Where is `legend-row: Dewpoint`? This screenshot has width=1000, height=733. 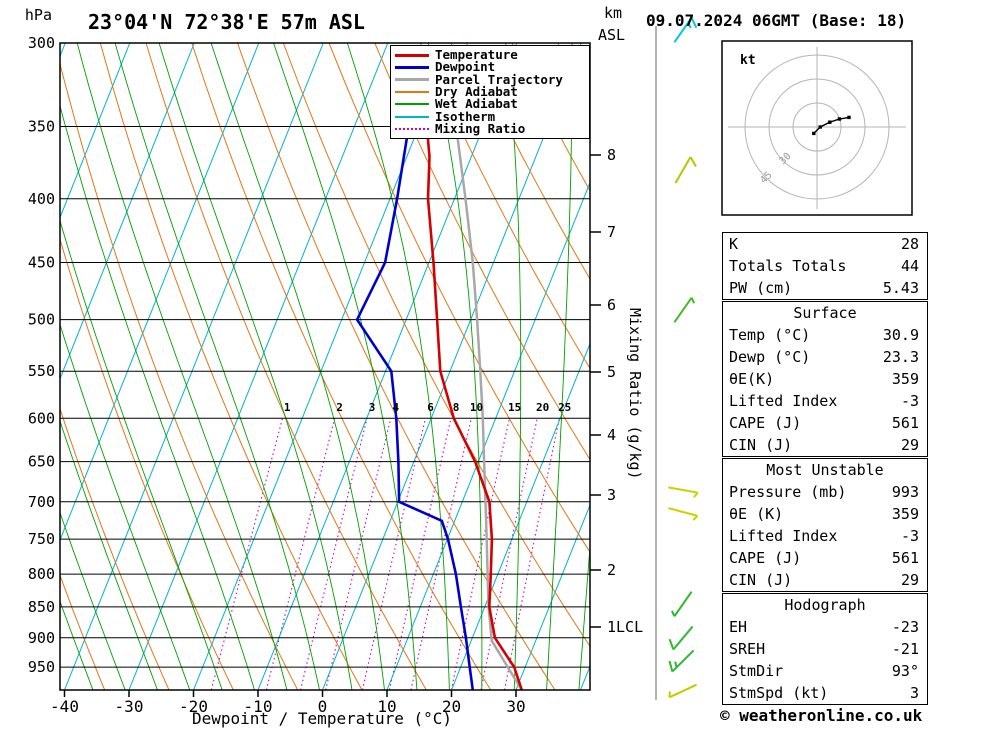 legend-row: Dewpoint is located at coordinates (491, 67).